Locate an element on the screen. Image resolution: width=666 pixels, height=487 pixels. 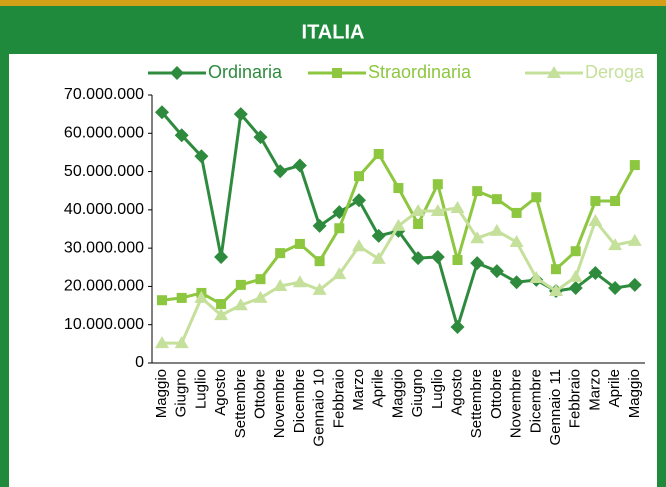
y-tick-label: 70.000.000 is located at coordinates (104, 94).